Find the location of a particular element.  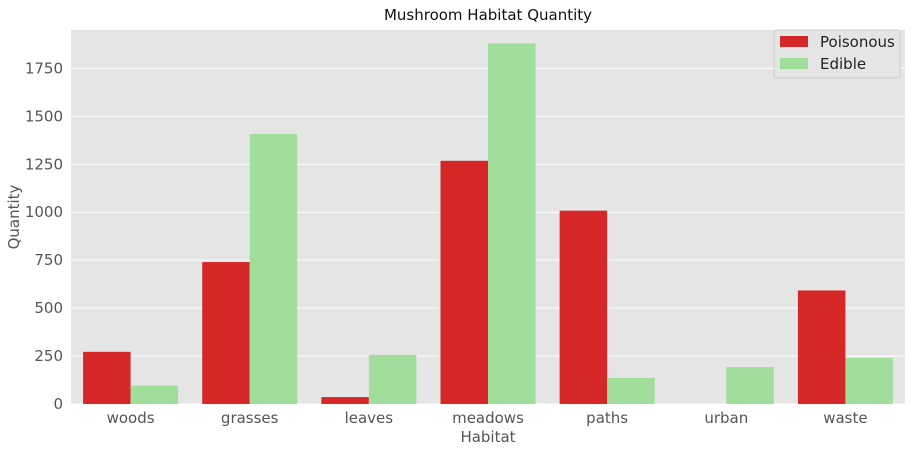

y-tick-label: 0 is located at coordinates (58, 404).